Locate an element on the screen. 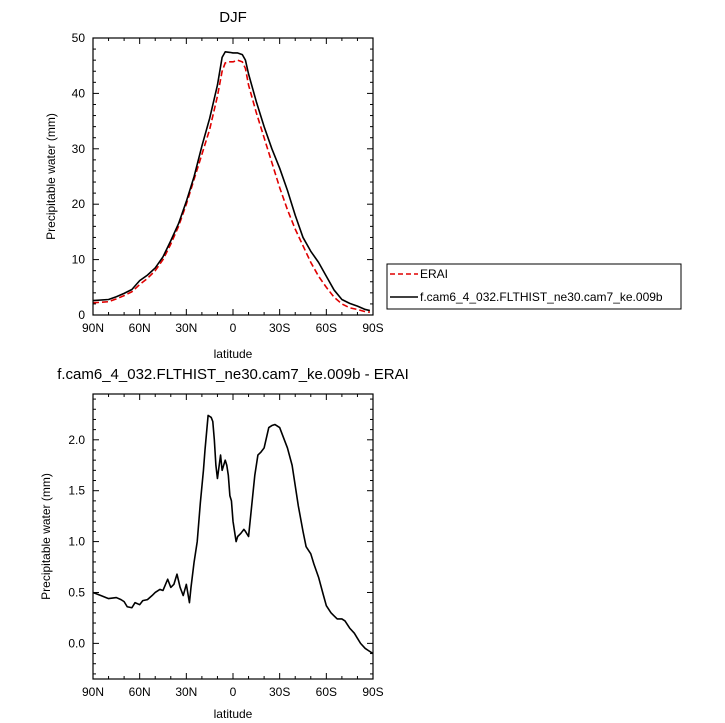 The image size is (725, 723). top-chart-series-line-erai is located at coordinates (231, 186).